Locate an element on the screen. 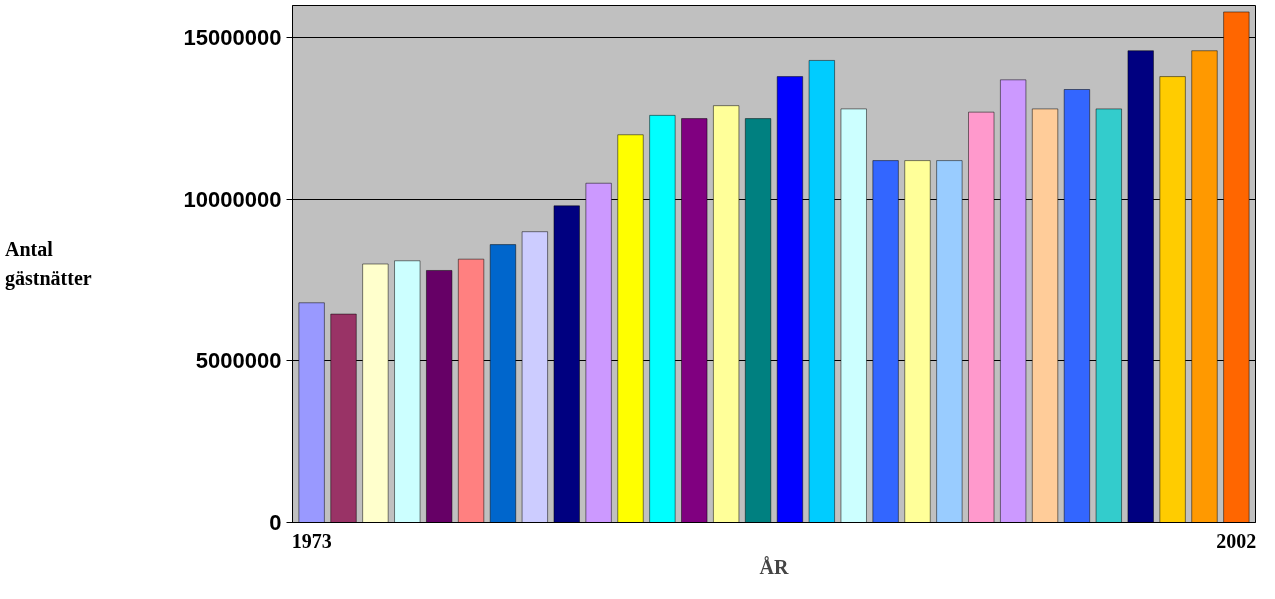  y-tick-label: 10000000 is located at coordinates (232, 199).